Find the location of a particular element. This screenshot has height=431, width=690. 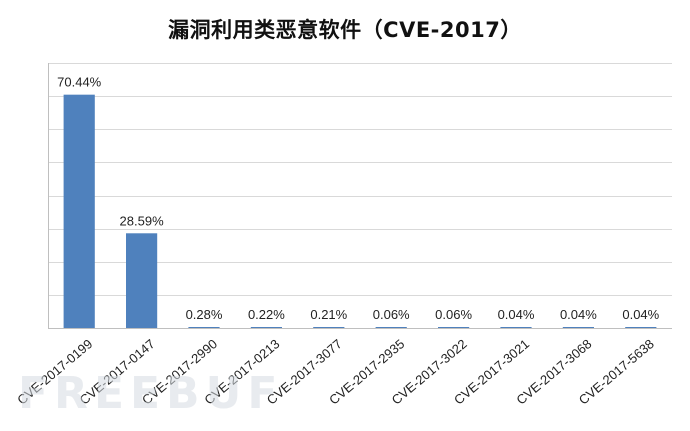

data-label: 28.59% is located at coordinates (142, 220).